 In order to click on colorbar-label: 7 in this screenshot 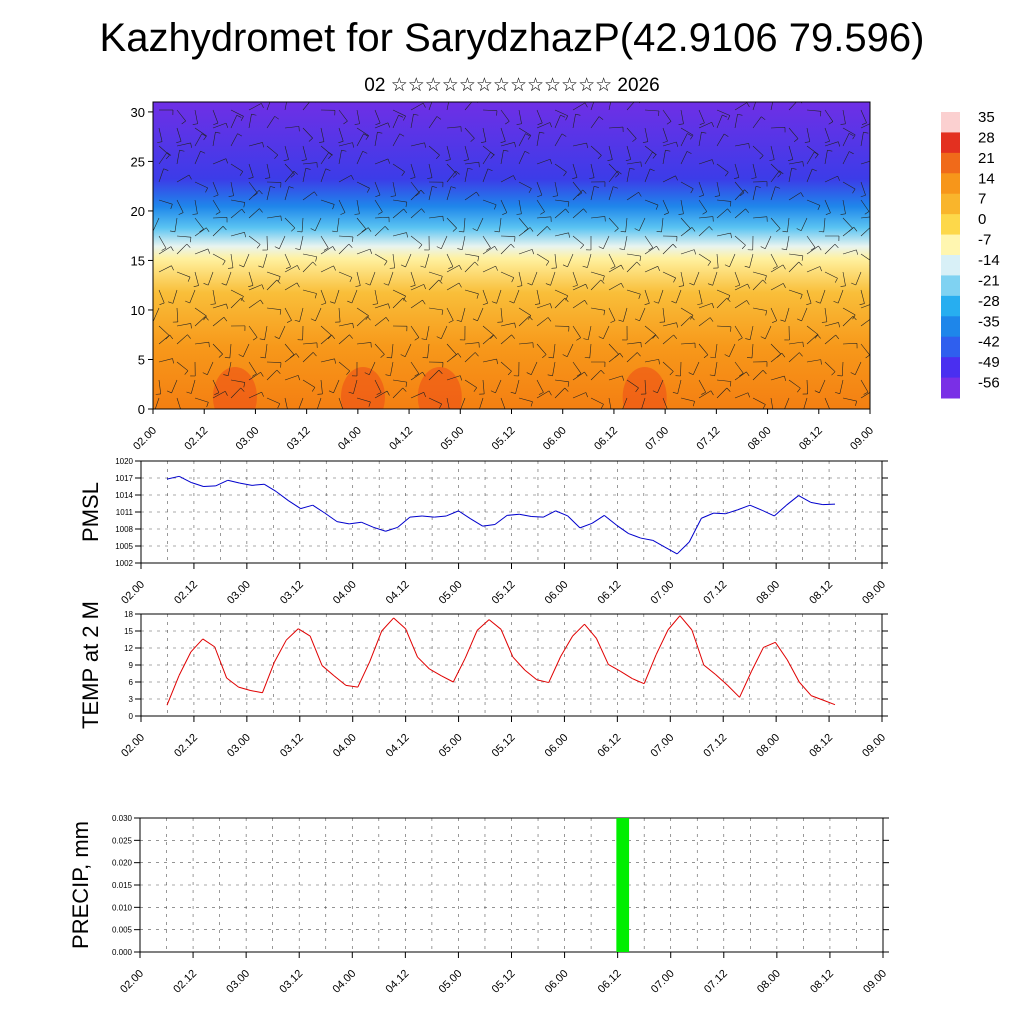, I will do `click(982, 199)`.